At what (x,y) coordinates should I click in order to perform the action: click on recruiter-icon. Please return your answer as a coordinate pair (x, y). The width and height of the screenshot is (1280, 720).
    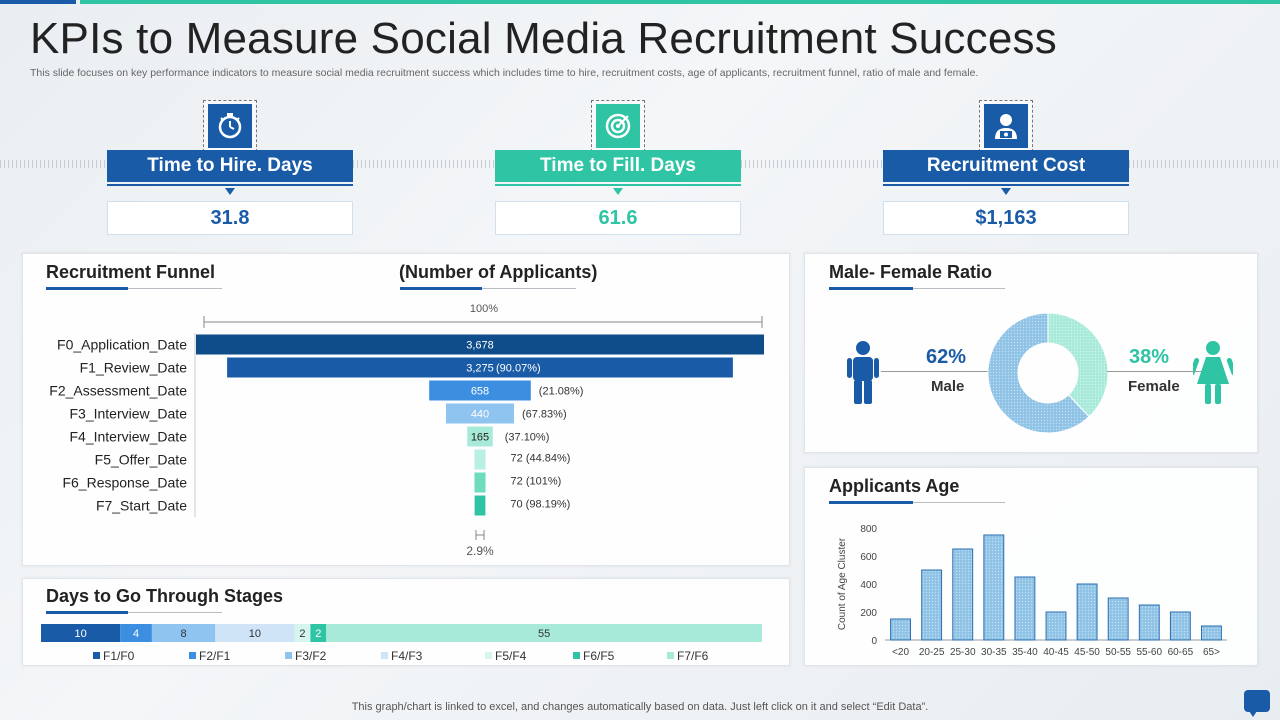
    Looking at the image, I should click on (1006, 126).